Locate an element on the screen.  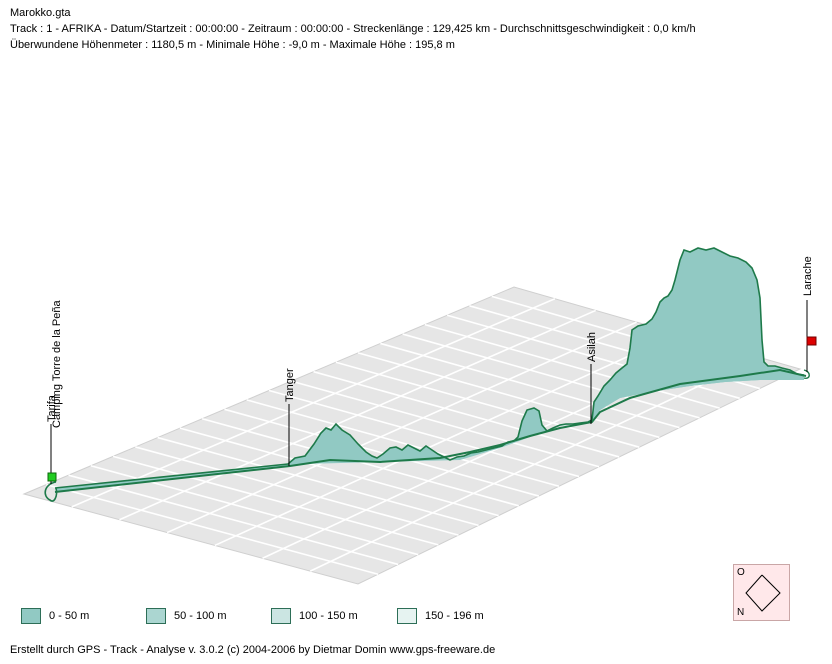
legend-label-150-196: 150 - 196 m is located at coordinates (454, 616).